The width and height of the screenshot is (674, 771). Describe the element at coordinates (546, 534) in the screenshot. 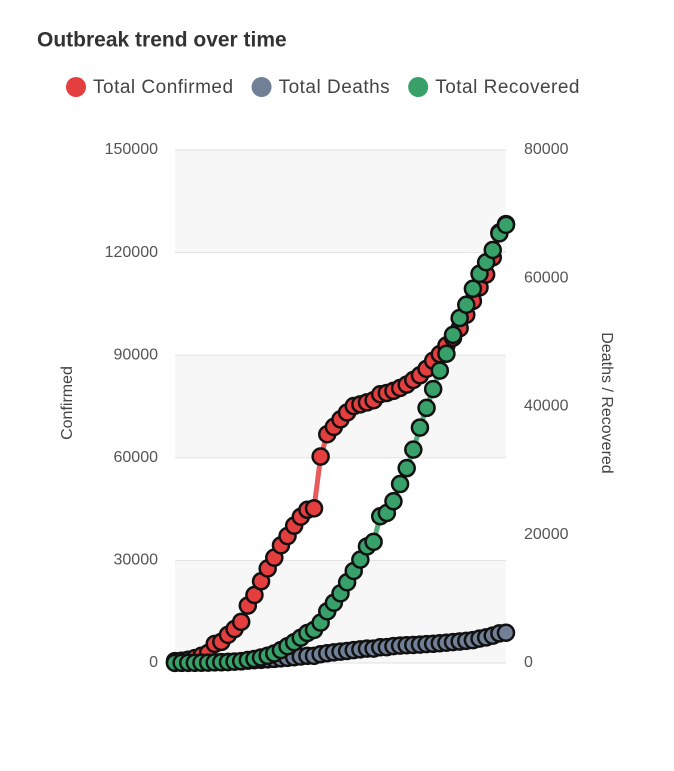

I see `y2-tick-label: 20000` at that location.